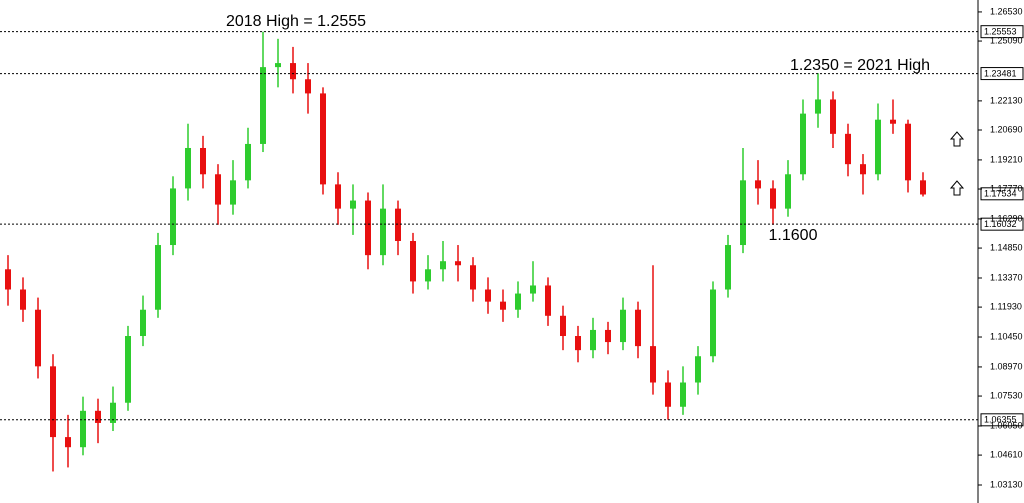  What do you see at coordinates (1006, 188) in the screenshot?
I see `y-tick-label: 1.17770` at bounding box center [1006, 188].